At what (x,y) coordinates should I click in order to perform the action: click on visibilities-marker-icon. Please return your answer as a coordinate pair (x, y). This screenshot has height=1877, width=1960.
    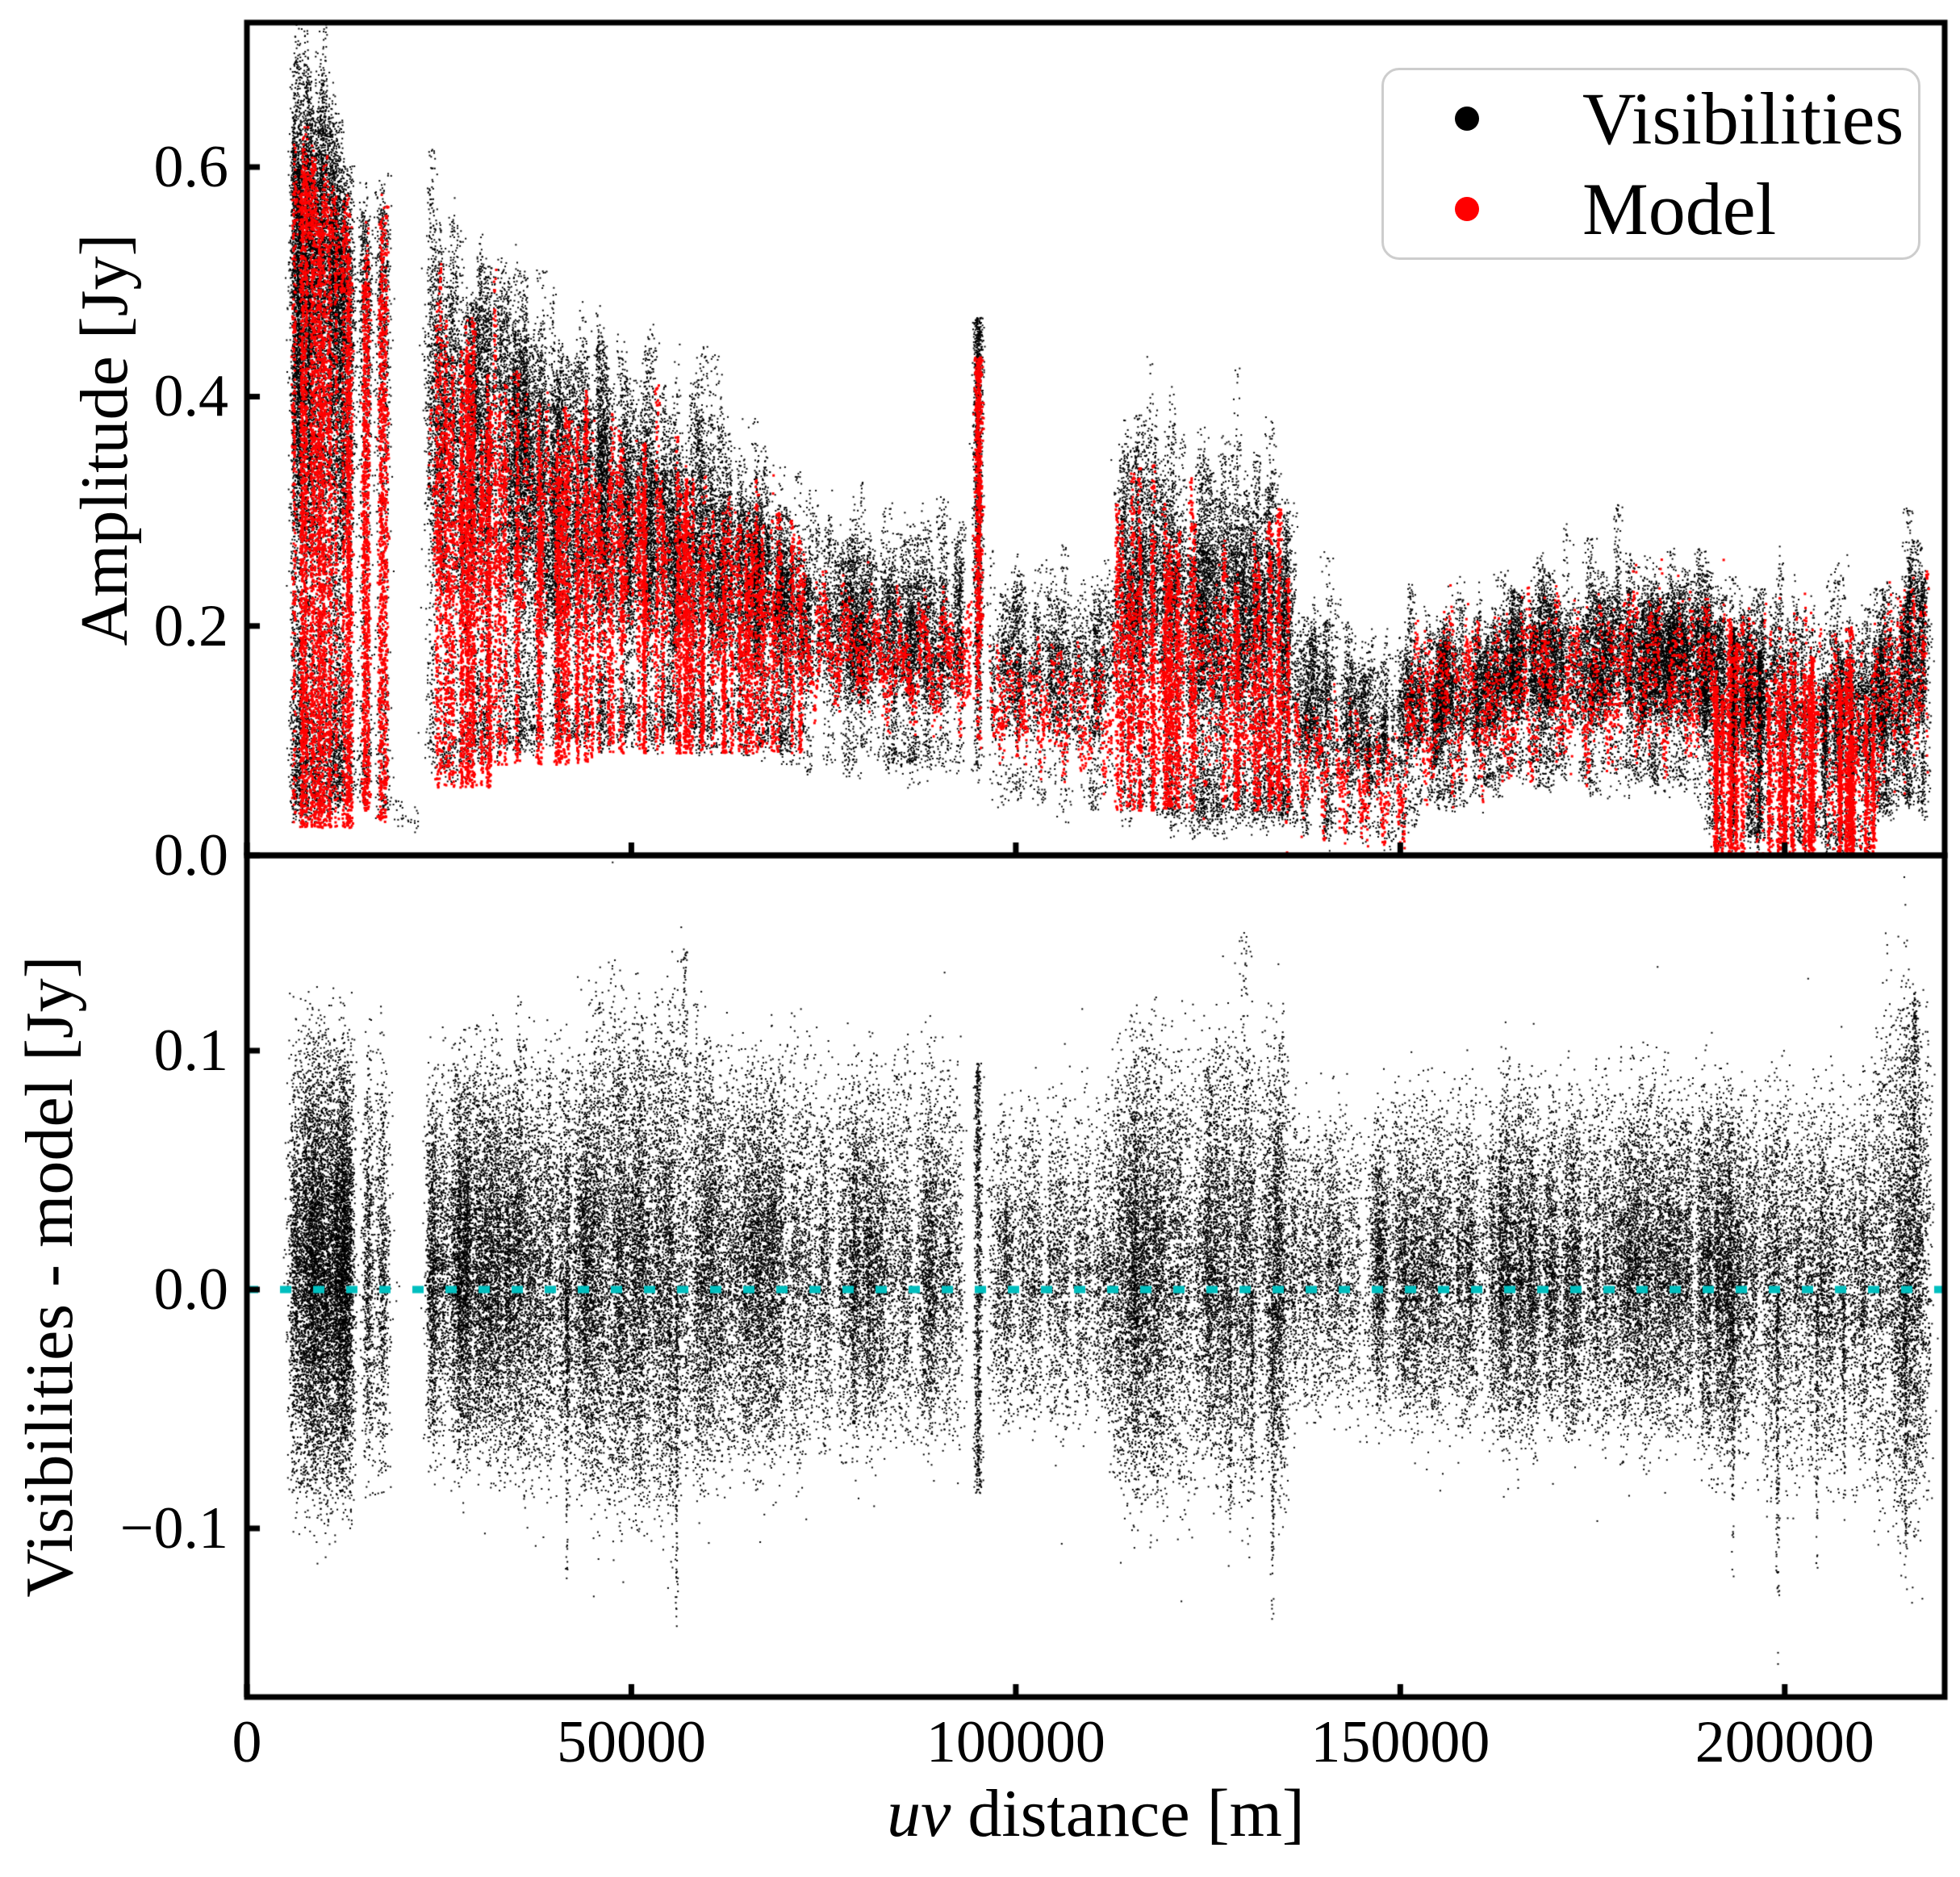
    Looking at the image, I should click on (1467, 119).